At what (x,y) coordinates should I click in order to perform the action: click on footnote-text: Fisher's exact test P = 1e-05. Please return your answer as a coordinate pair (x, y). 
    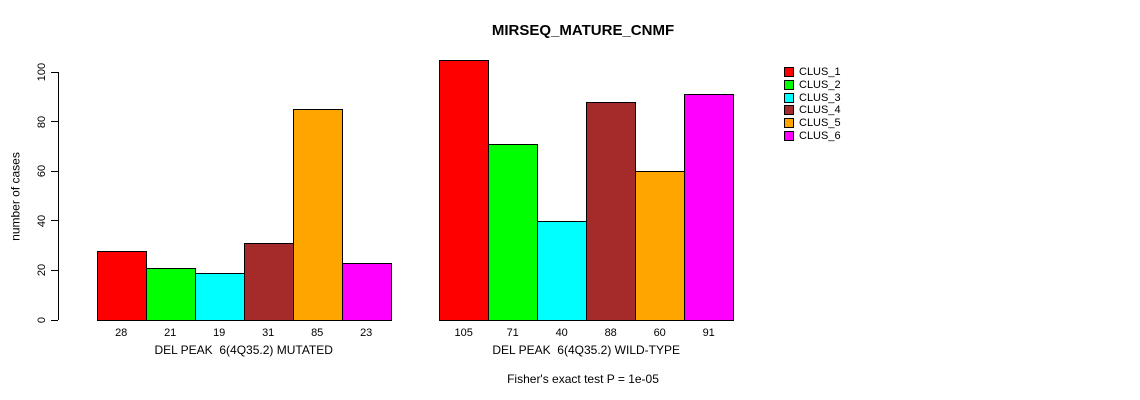
    Looking at the image, I should click on (583, 379).